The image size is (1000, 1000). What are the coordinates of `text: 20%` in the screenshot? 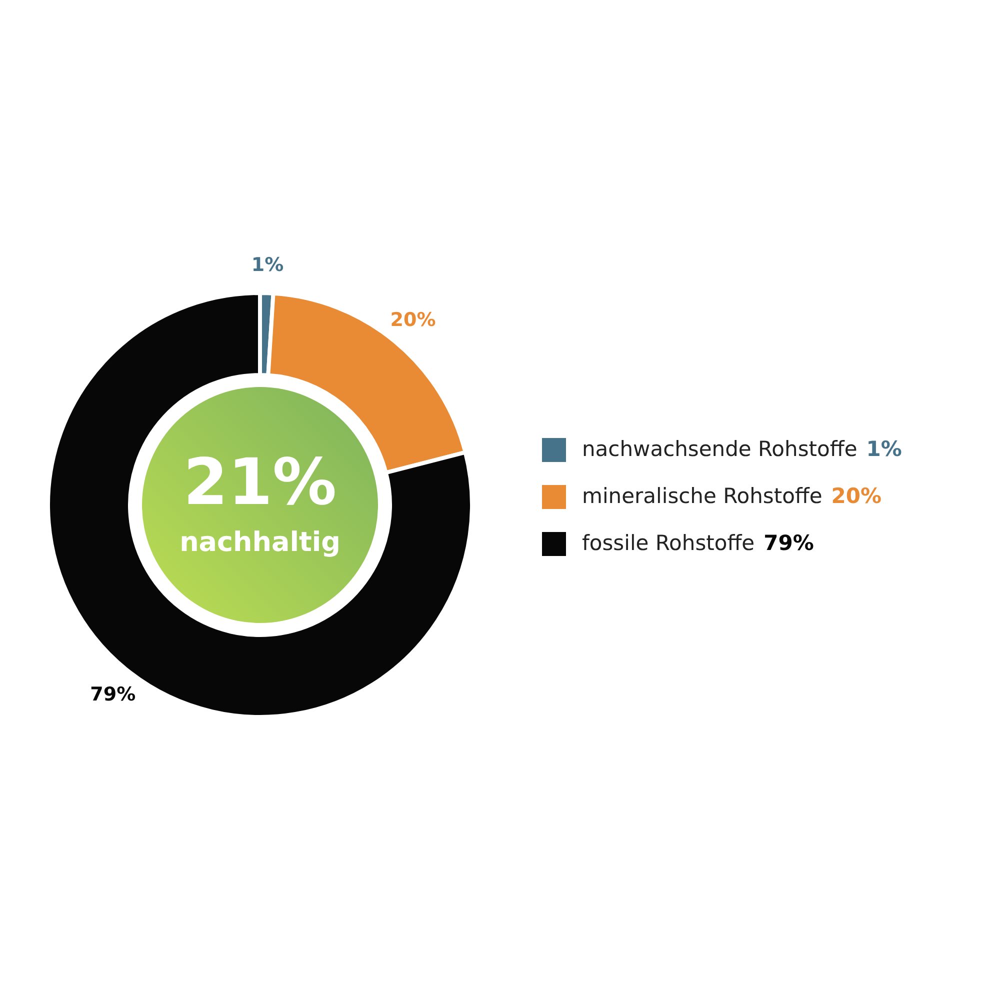 It's located at (856, 496).